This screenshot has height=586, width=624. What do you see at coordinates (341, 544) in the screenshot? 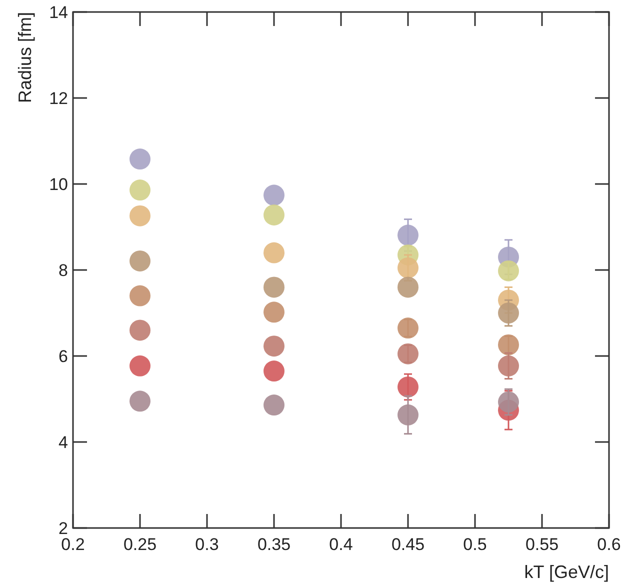
I see `x-tick-label: 0.4` at bounding box center [341, 544].